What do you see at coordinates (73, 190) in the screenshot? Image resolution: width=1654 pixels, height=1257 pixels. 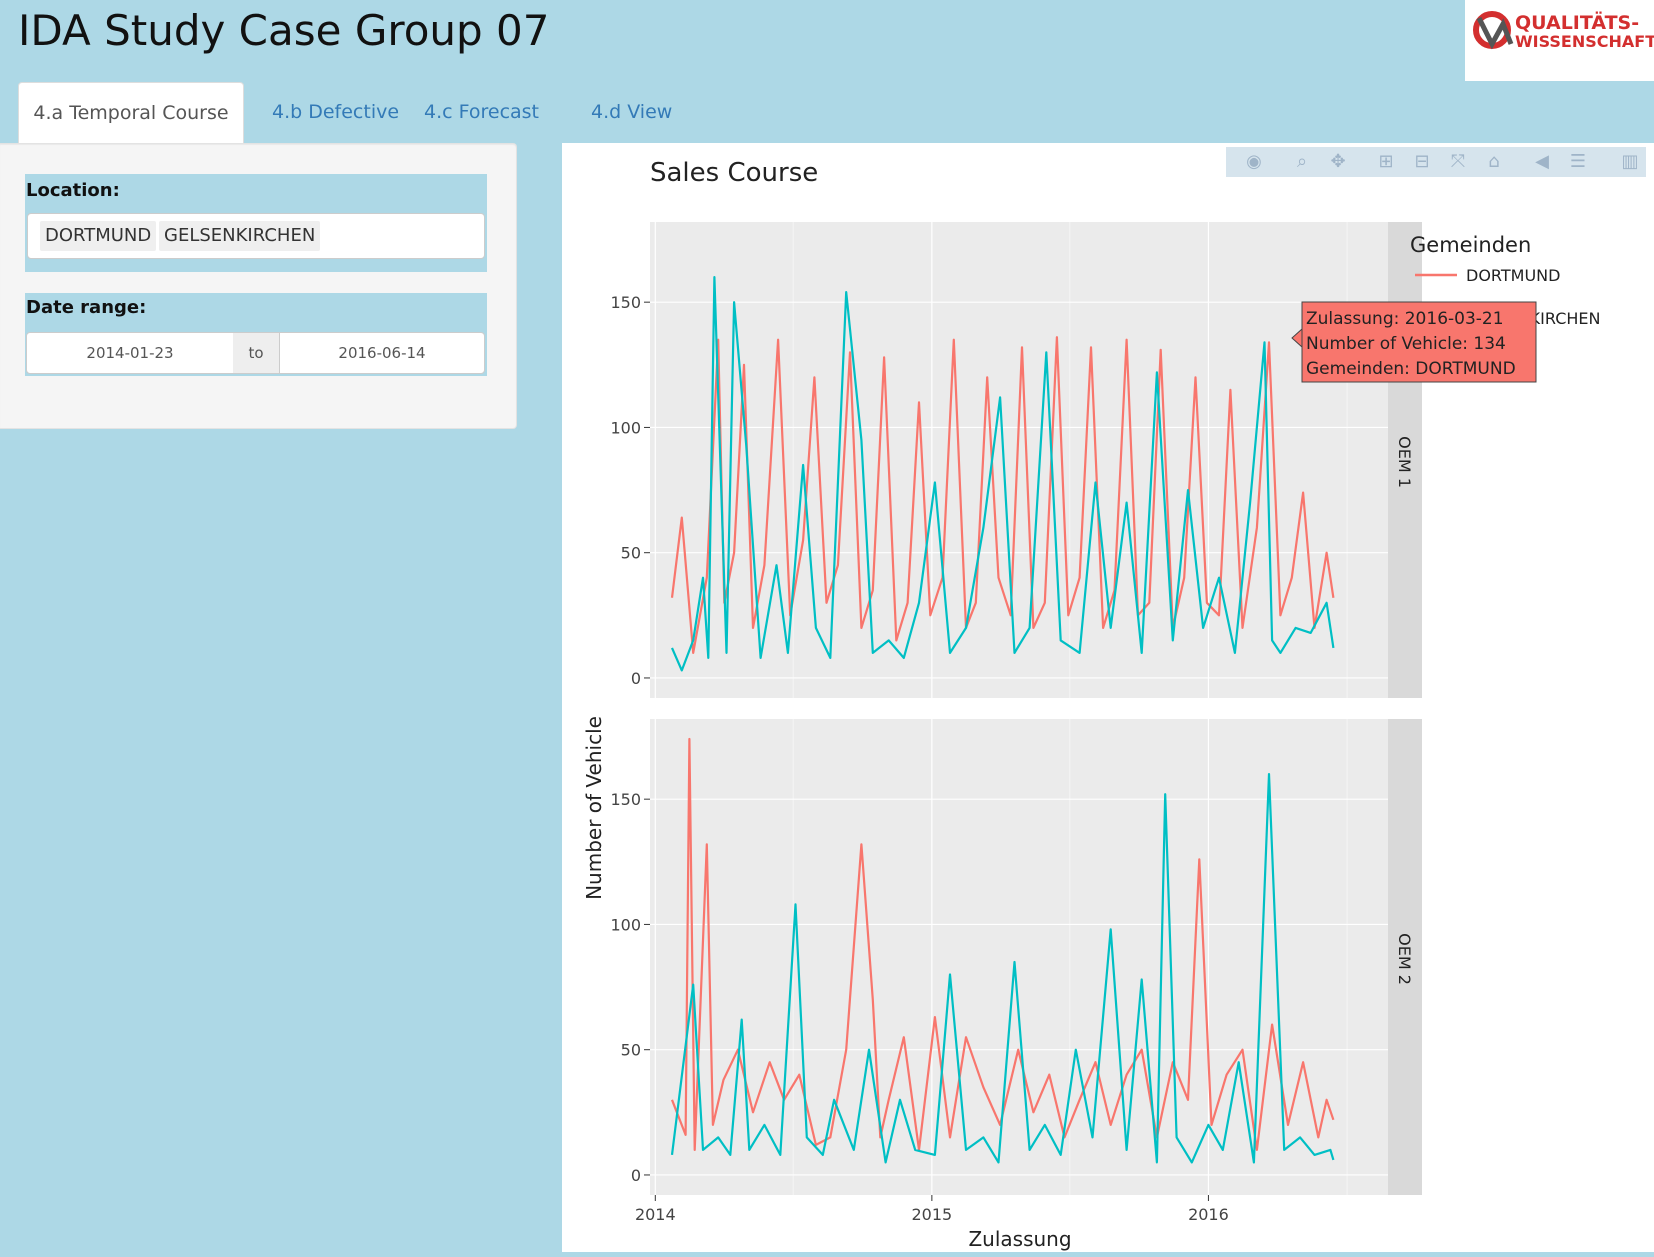 I see `location-label: Location:` at bounding box center [73, 190].